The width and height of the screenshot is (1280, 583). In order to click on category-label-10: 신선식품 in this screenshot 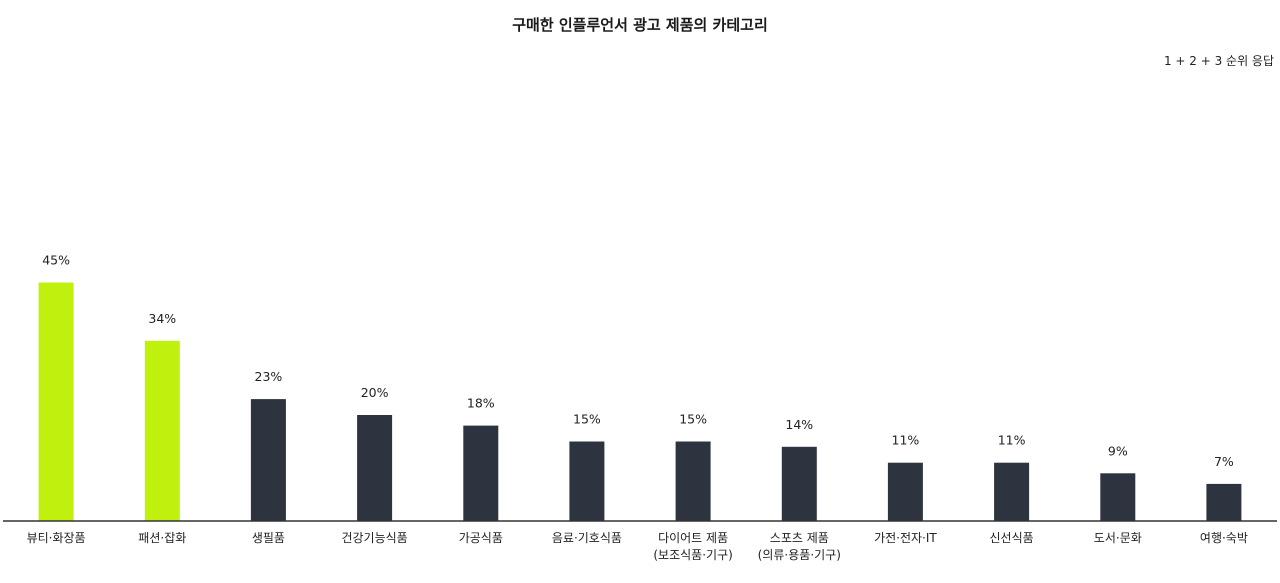, I will do `click(1012, 538)`.